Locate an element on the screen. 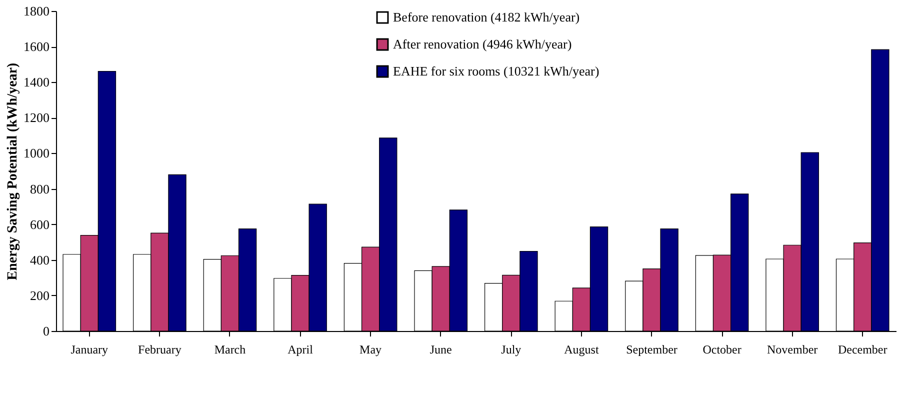  y-tick-label: 800 is located at coordinates (40, 188).